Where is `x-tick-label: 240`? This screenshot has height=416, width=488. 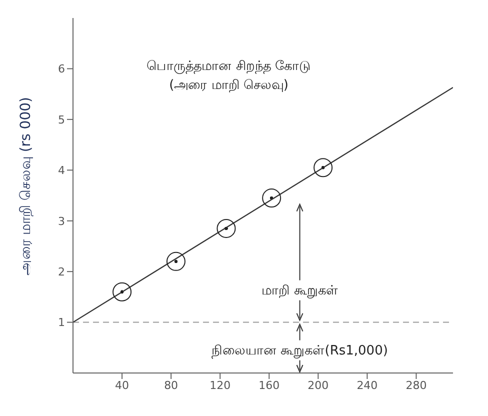
x-tick-label: 240 is located at coordinates (367, 385).